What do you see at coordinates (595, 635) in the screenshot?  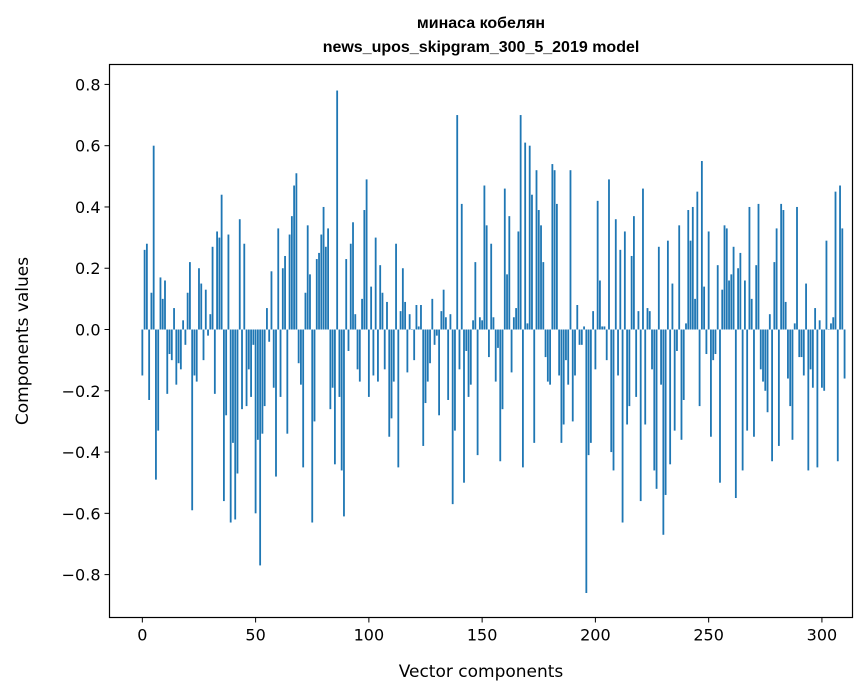 I see `x-tick-label: 200` at bounding box center [595, 635].